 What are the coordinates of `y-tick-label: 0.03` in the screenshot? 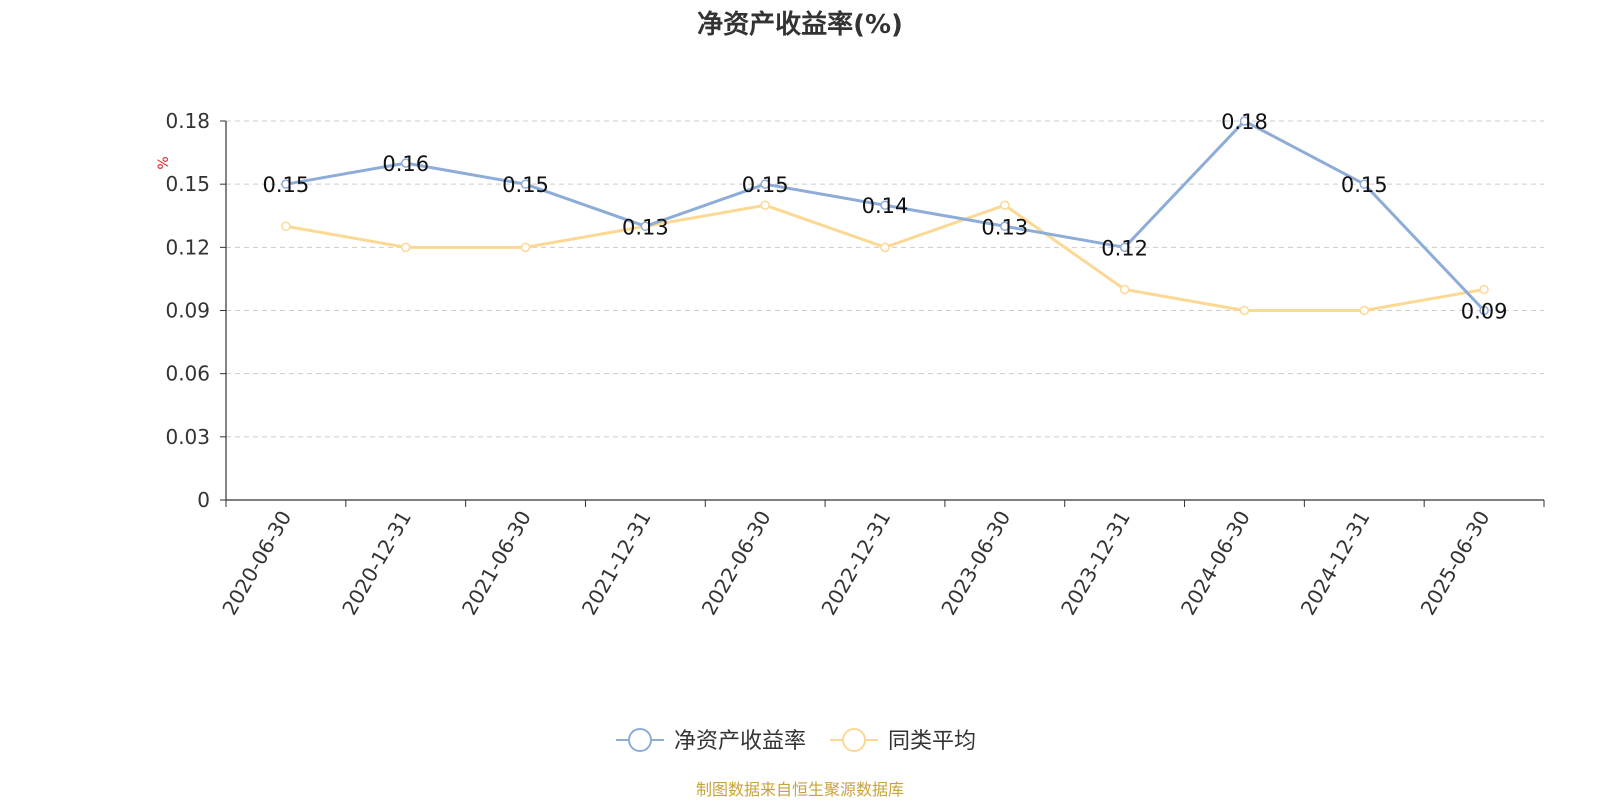 It's located at (187, 437).